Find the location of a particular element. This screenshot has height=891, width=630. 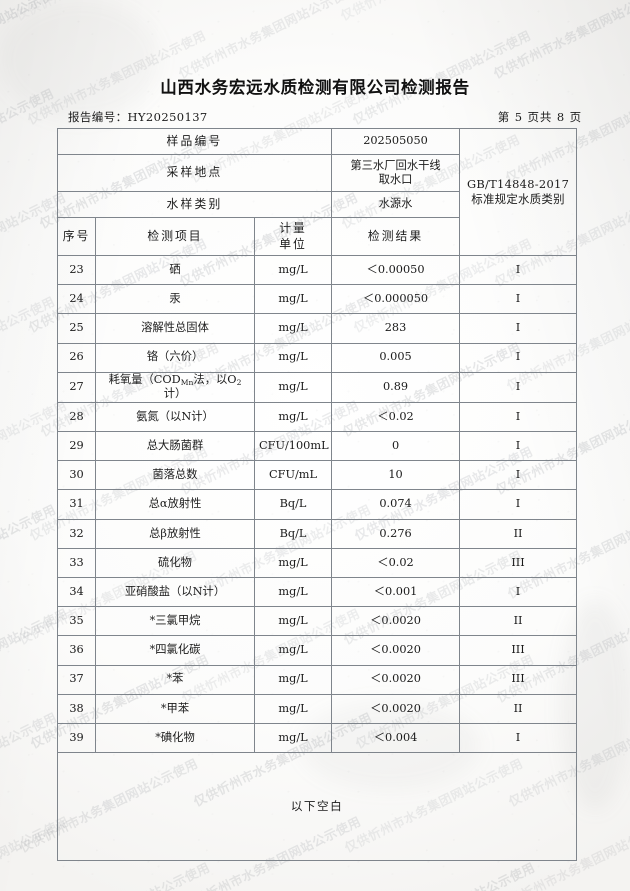

cell-item: 亚硝酸盐（以N计） is located at coordinates (175, 592).